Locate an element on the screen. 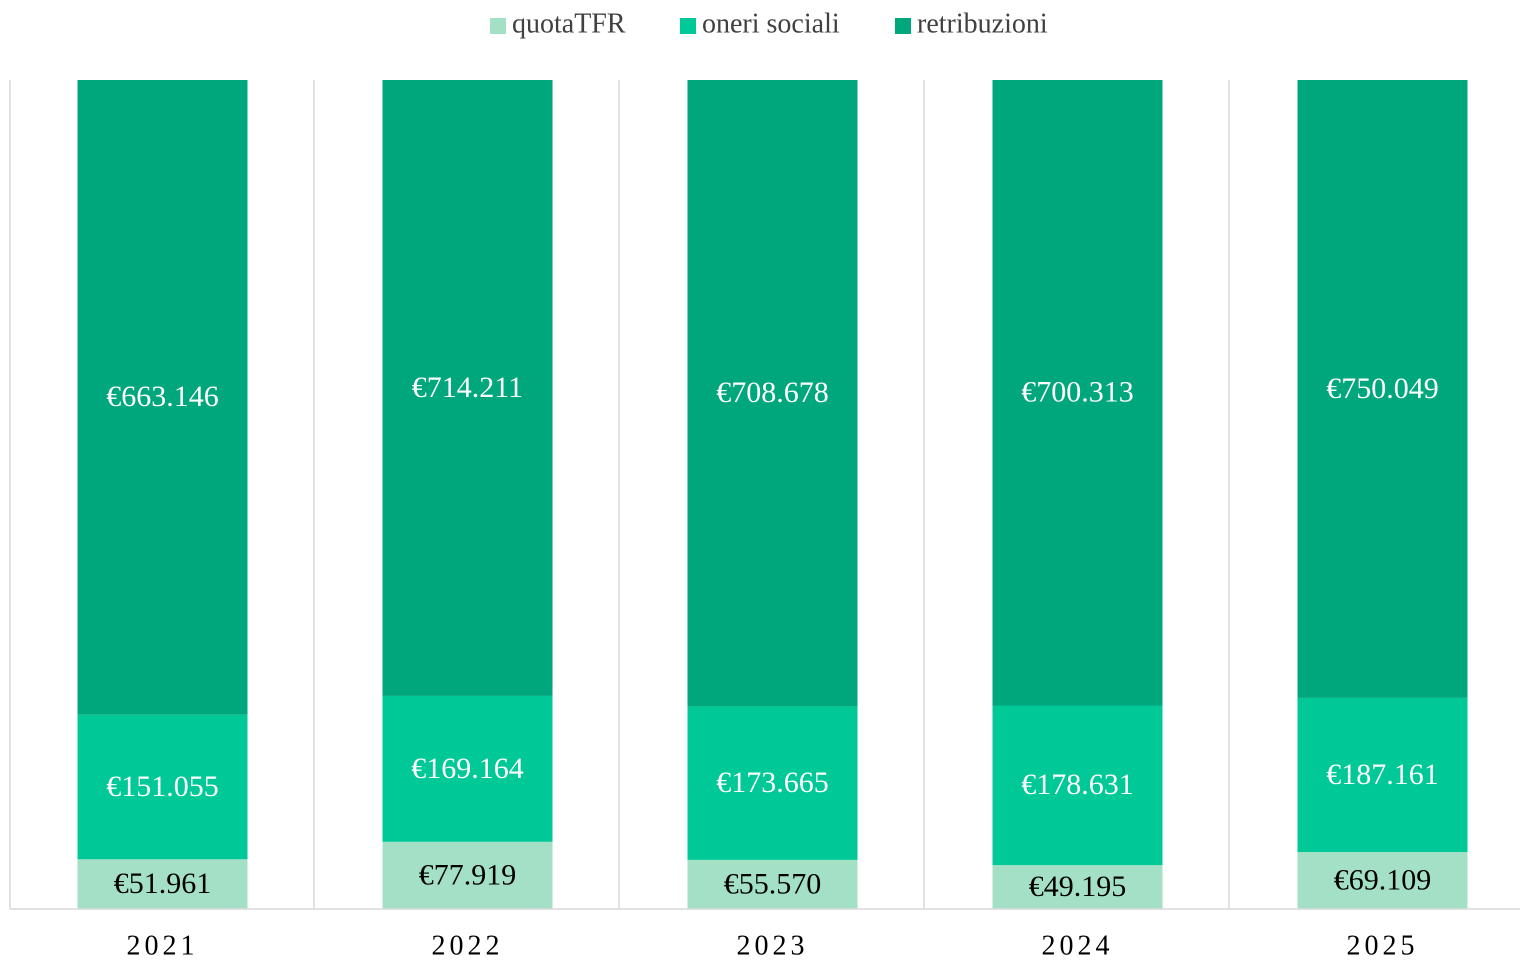  data-label: €173.665 is located at coordinates (772, 782).